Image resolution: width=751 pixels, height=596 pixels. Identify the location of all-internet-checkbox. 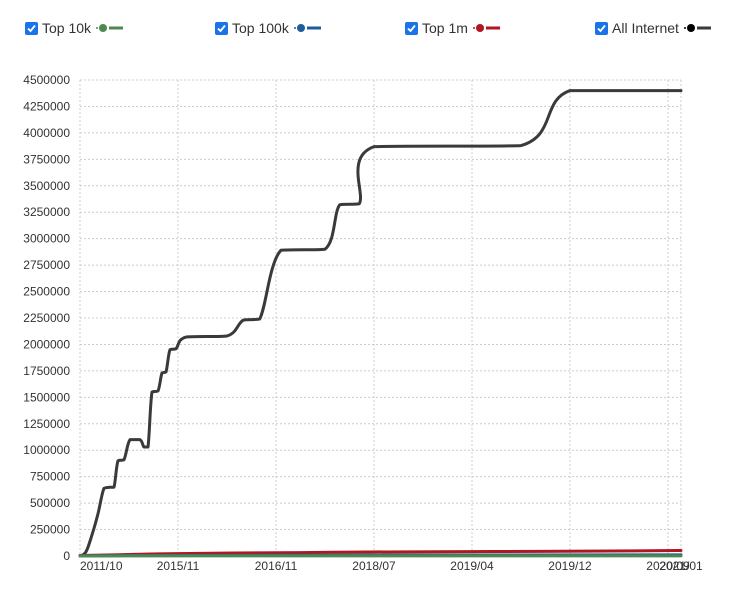
(601, 28).